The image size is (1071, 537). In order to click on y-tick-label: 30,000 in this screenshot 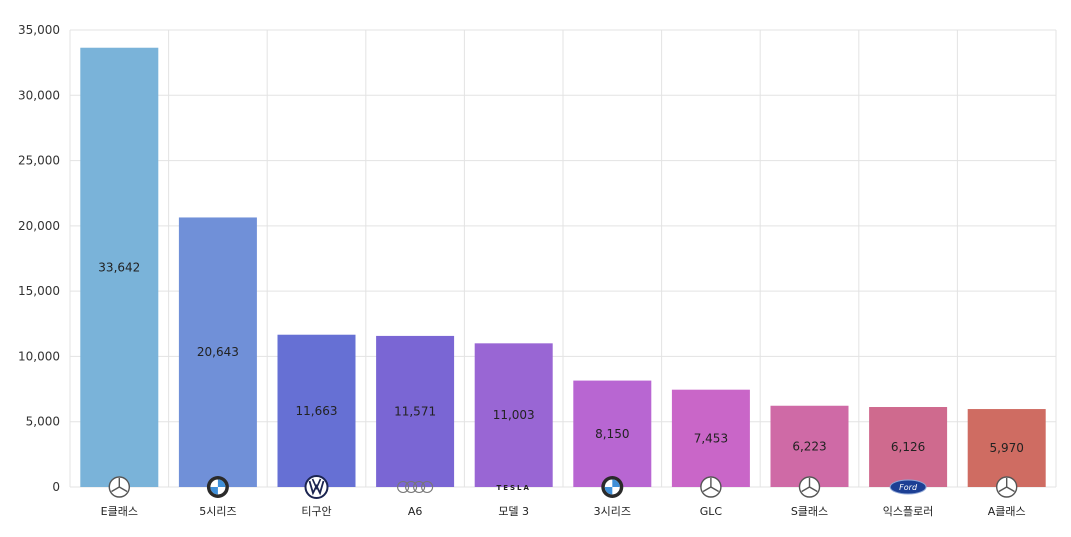, I will do `click(39, 95)`.